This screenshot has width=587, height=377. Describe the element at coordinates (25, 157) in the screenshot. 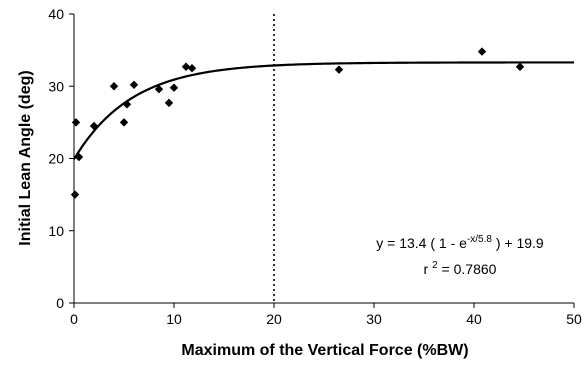

I see `y-axis-title: Initial Lean Angle (deg)` at that location.